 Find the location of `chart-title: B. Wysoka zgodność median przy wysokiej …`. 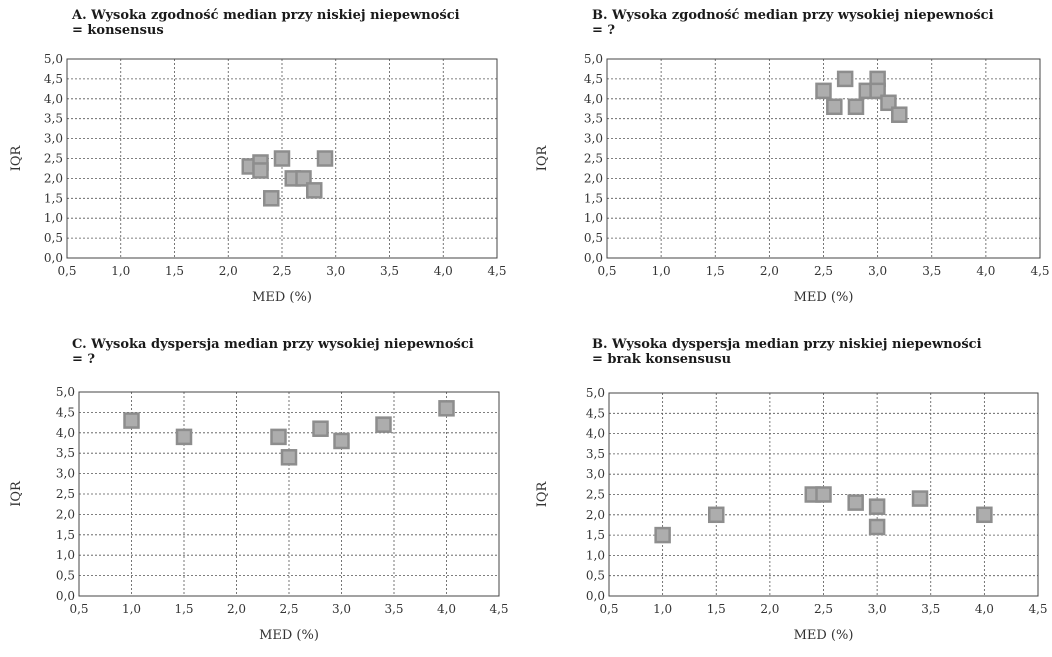

chart-title: B. Wysoka zgodność median przy wysokiej … is located at coordinates (812, 23).